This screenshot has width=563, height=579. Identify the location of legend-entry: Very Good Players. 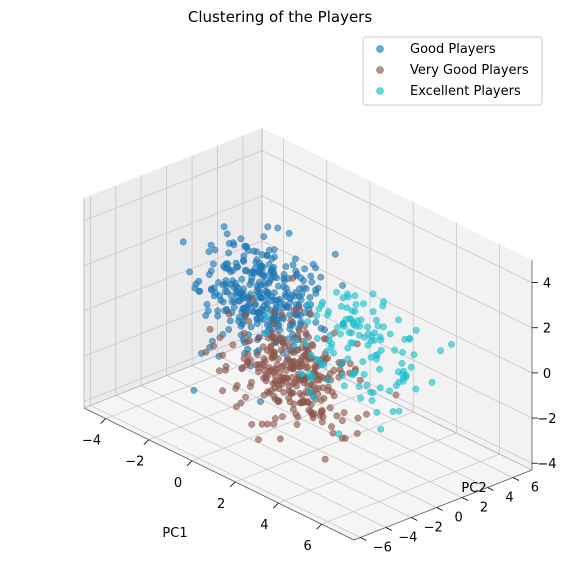
(452, 70).